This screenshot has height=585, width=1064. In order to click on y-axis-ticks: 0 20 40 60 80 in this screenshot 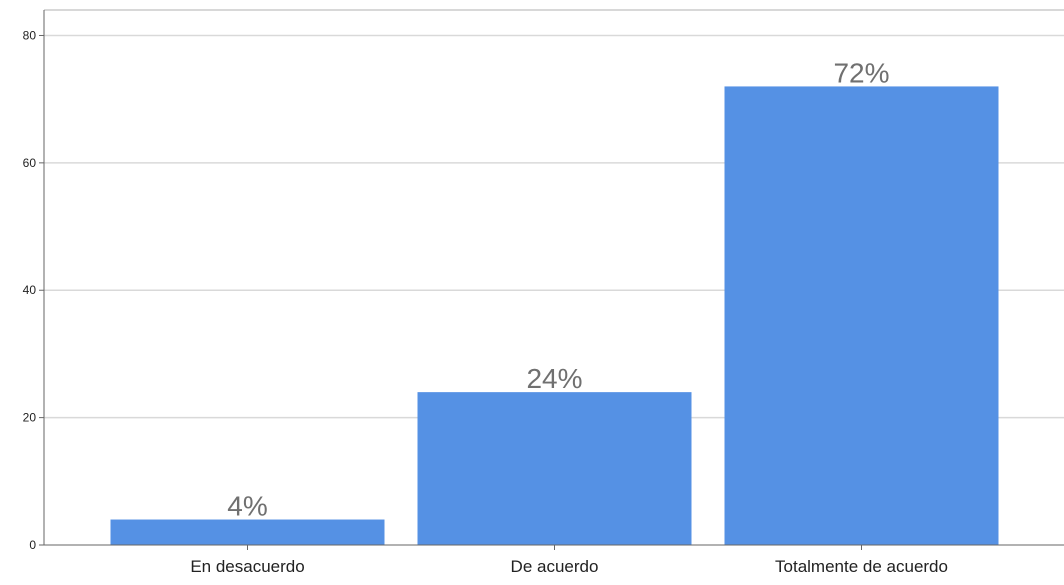, I will do `click(33, 290)`.